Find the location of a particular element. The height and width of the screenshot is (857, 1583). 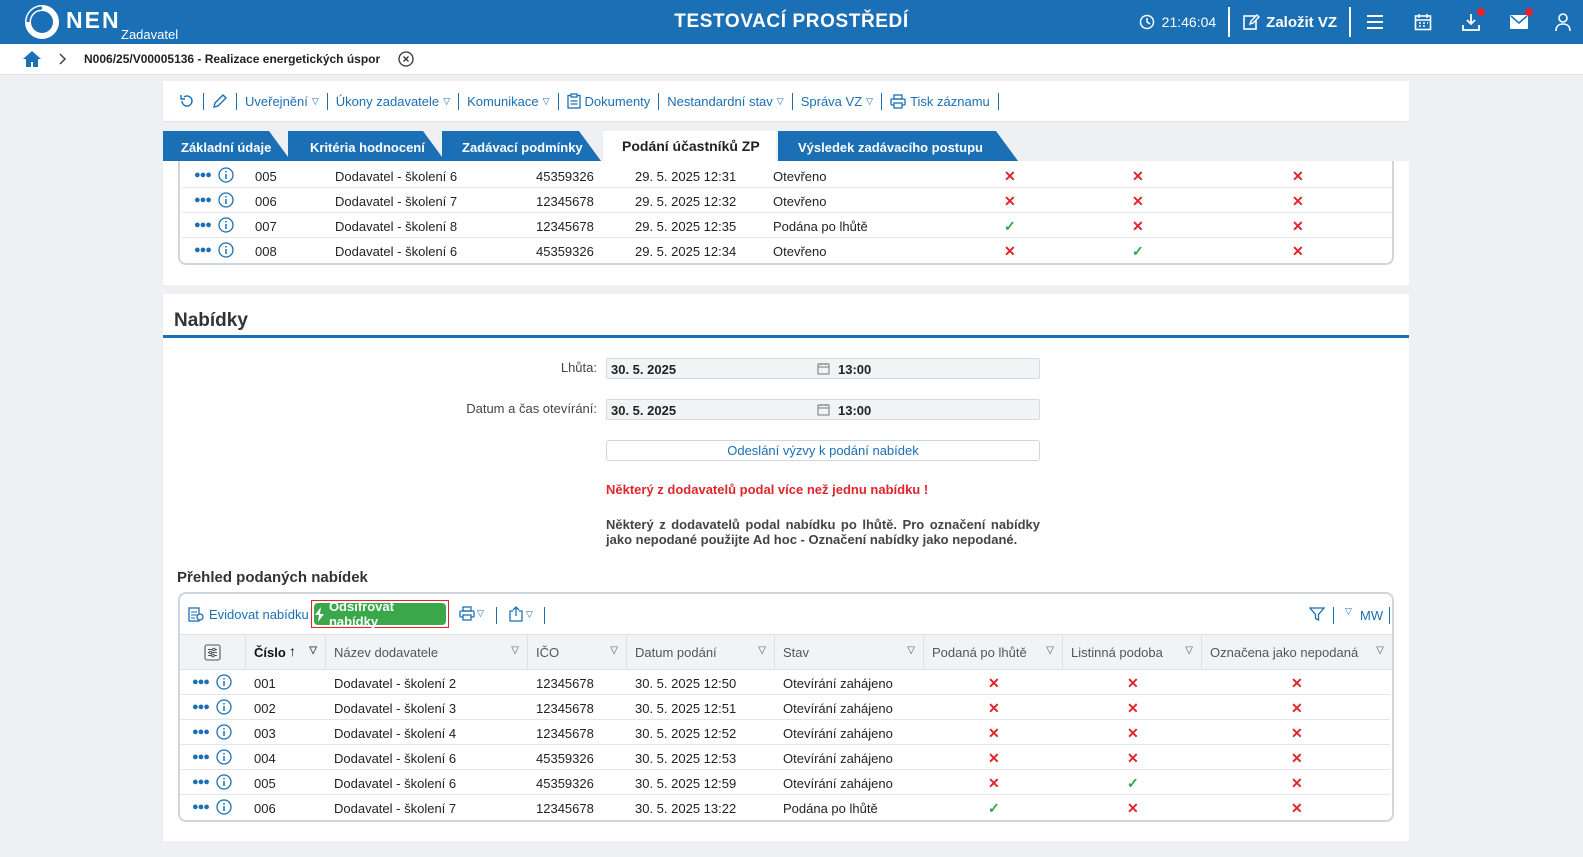

menu-button is located at coordinates (1375, 22).